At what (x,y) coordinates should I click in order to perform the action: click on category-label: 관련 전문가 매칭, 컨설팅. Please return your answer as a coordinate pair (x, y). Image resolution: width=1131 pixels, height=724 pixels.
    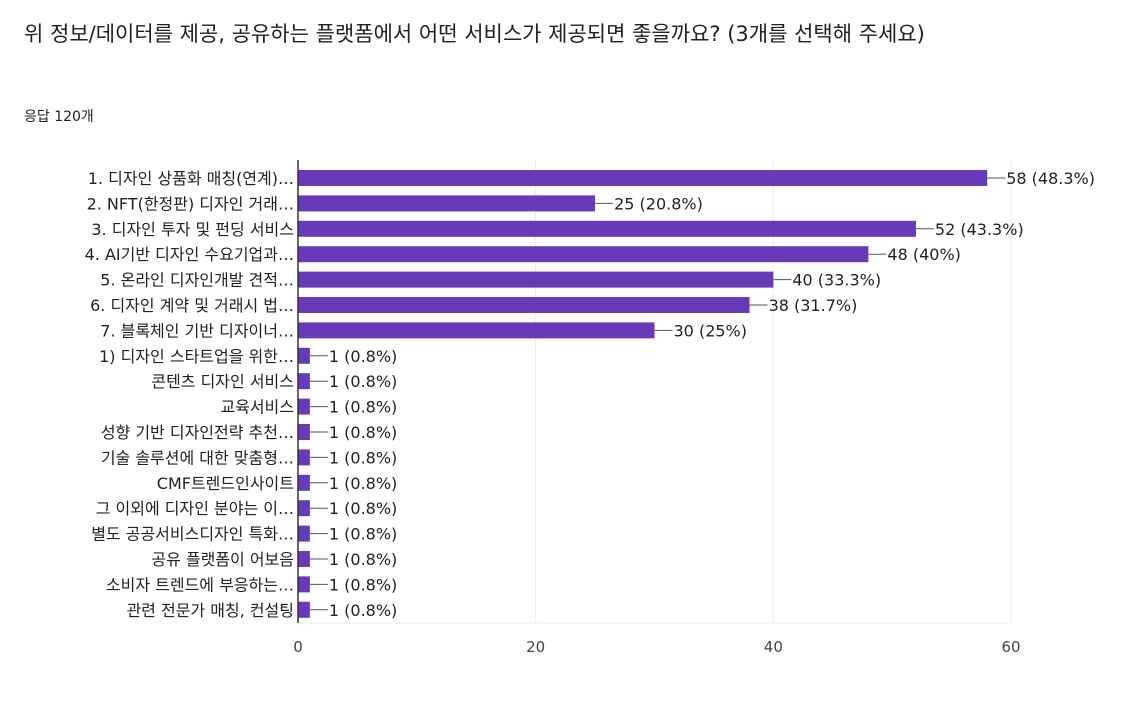
    Looking at the image, I should click on (210, 610).